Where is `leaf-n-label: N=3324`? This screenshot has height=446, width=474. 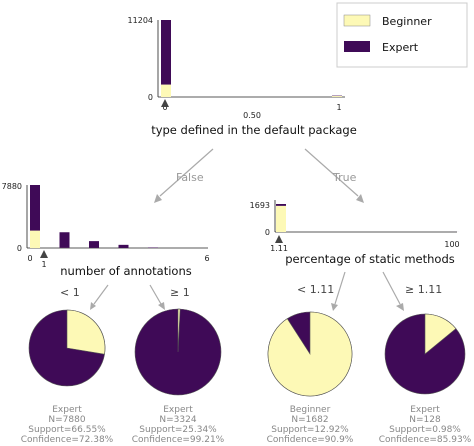 leaf-n-label: N=3324 is located at coordinates (177, 420).